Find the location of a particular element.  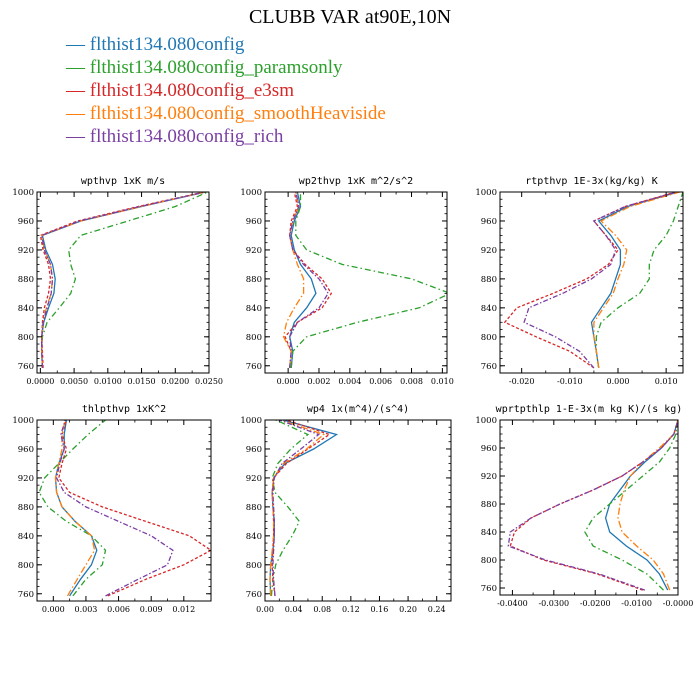

x-tick-label: 0.0250 is located at coordinates (209, 381).